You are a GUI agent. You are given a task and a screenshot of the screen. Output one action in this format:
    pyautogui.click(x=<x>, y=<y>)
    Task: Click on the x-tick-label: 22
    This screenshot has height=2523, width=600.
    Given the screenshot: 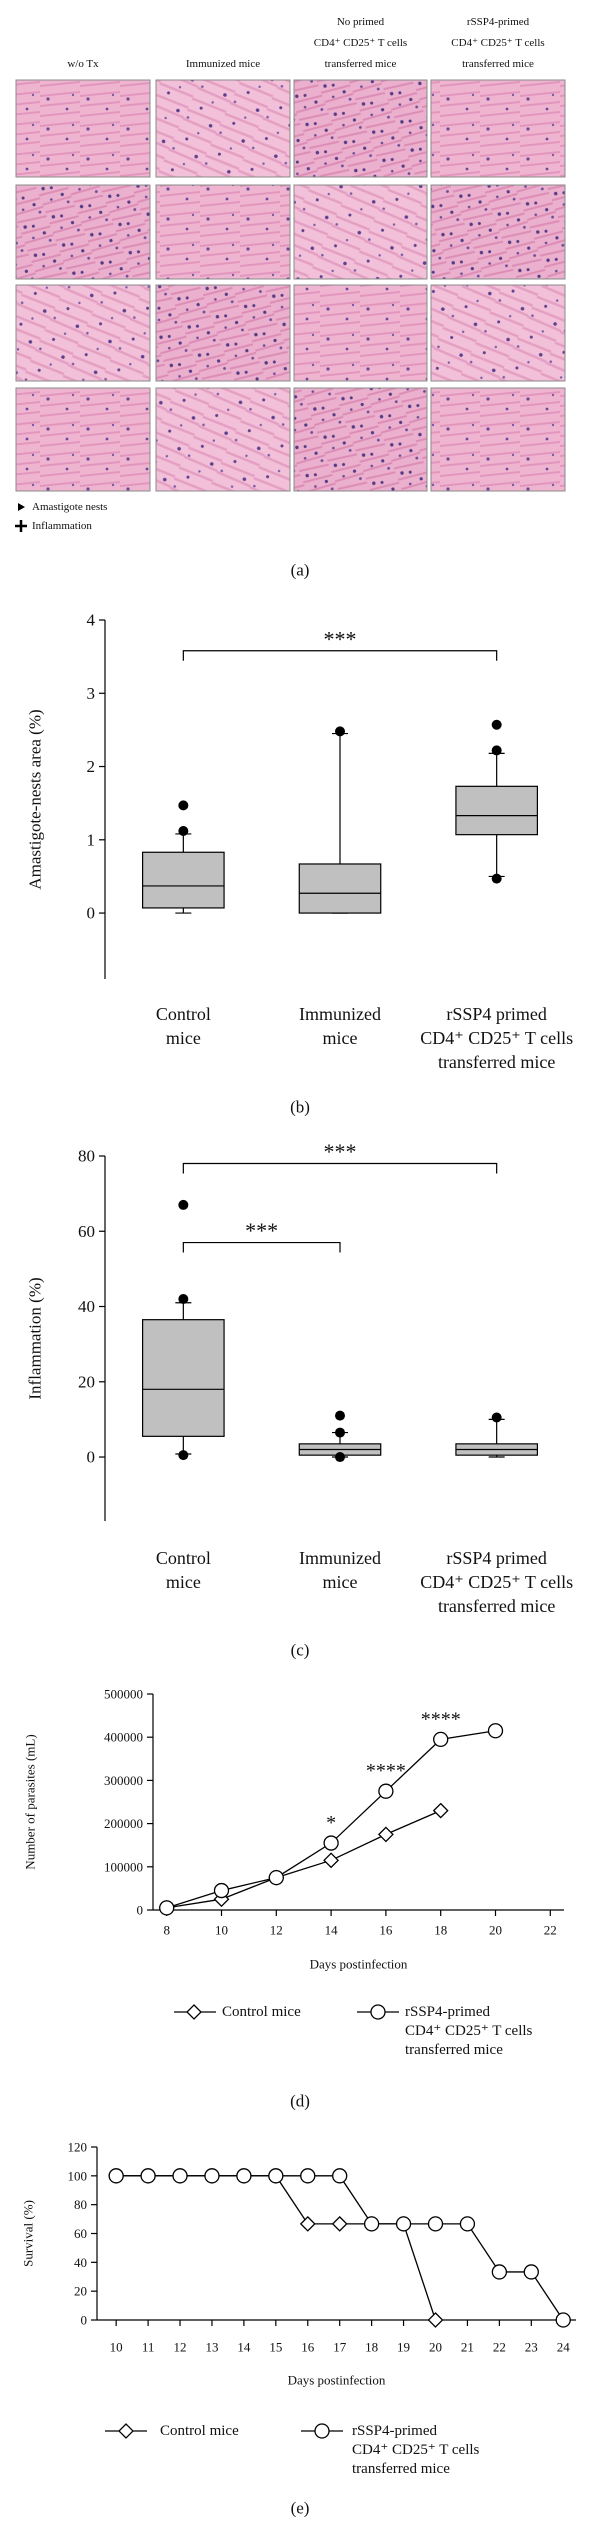 What is the action you would take?
    pyautogui.click(x=550, y=1930)
    